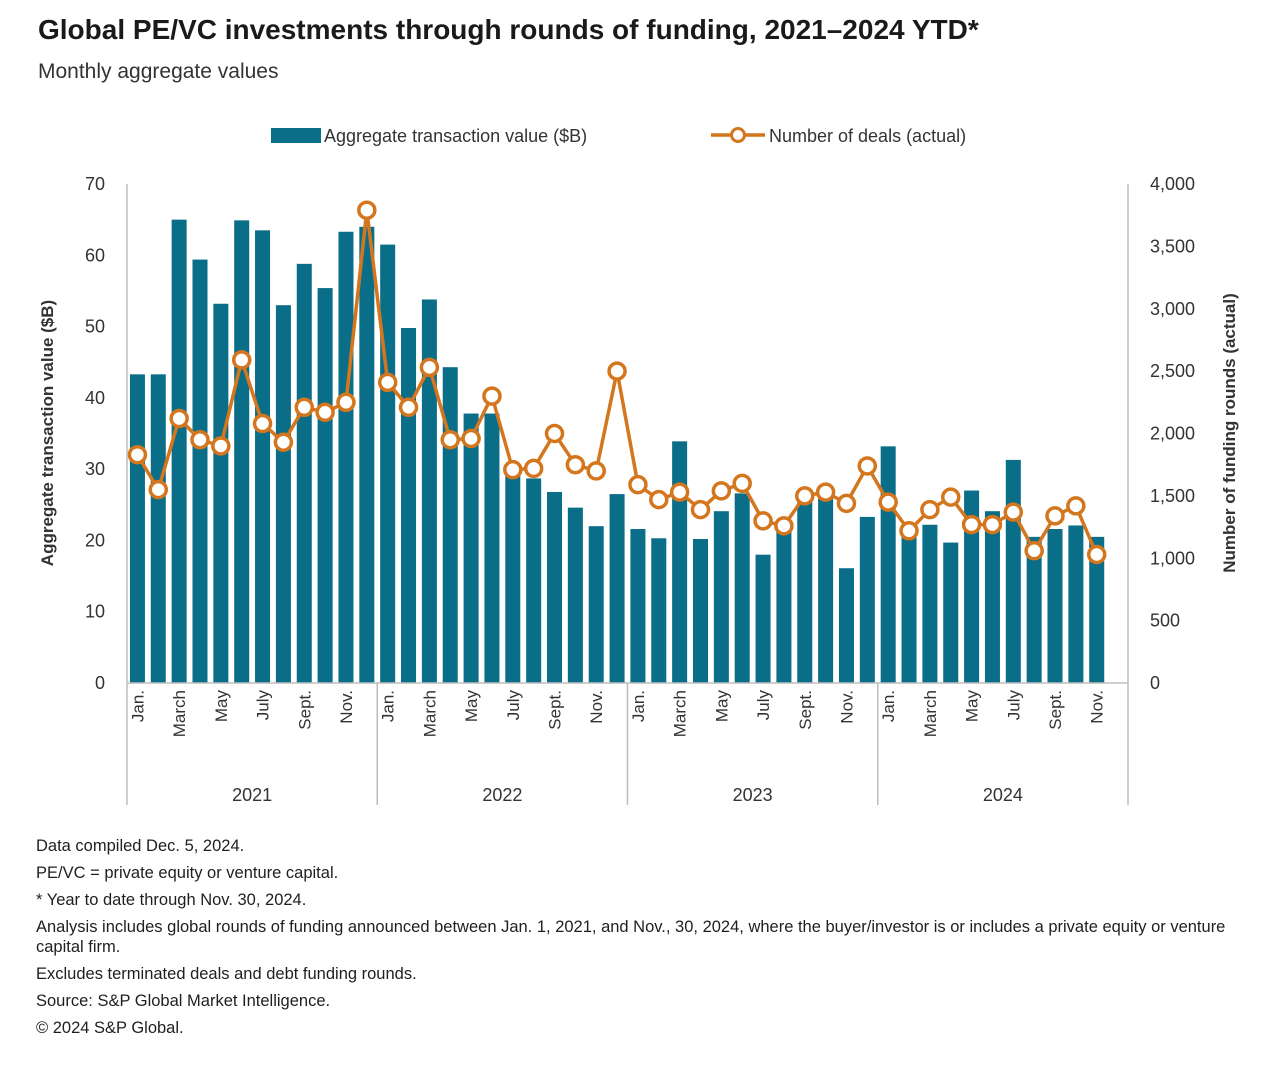 Image resolution: width=1280 pixels, height=1080 pixels. I want to click on right-tick-label: 2,000, so click(1172, 434).